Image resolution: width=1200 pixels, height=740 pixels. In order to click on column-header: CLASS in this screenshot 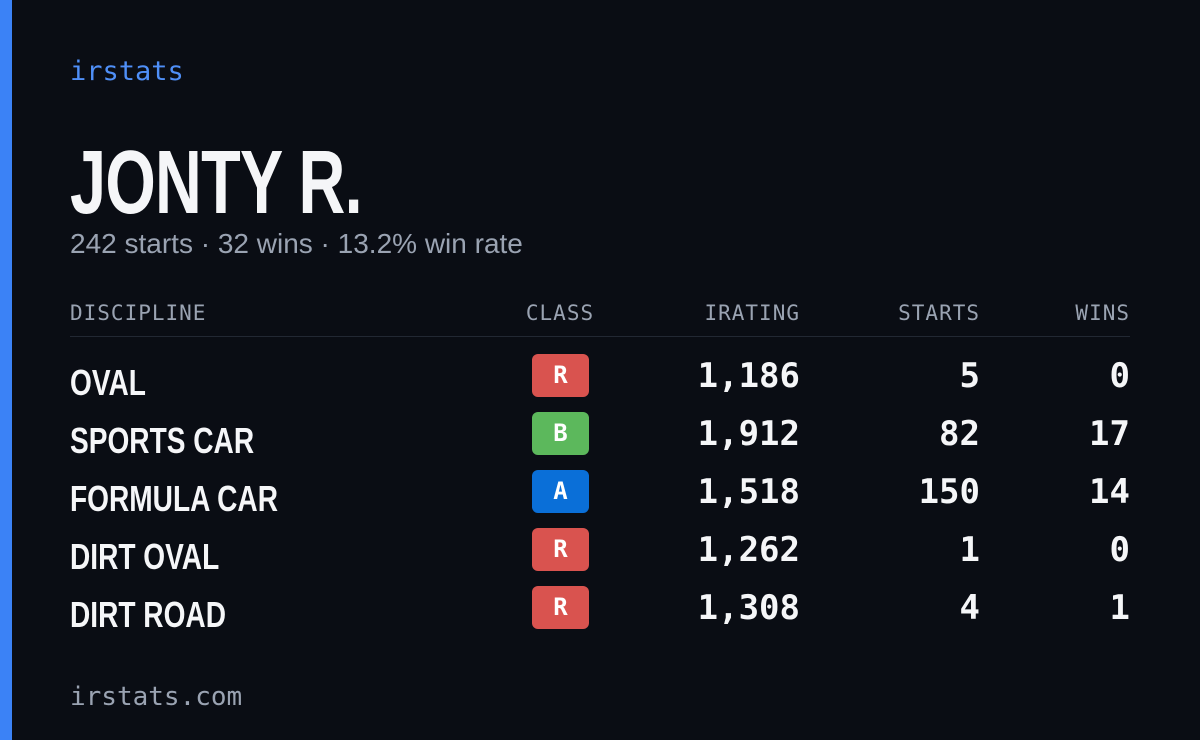, I will do `click(560, 313)`.